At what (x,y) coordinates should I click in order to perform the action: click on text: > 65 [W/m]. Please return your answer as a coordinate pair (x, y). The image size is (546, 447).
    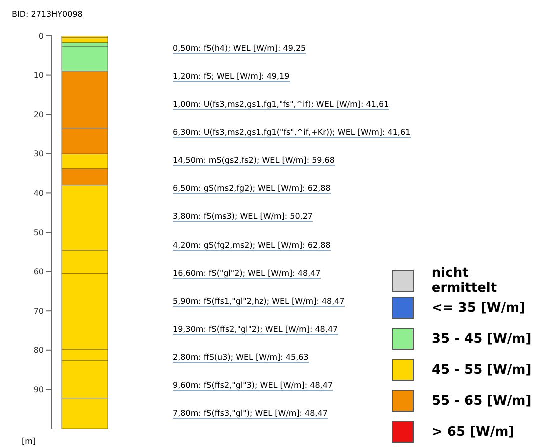
    Looking at the image, I should click on (473, 432).